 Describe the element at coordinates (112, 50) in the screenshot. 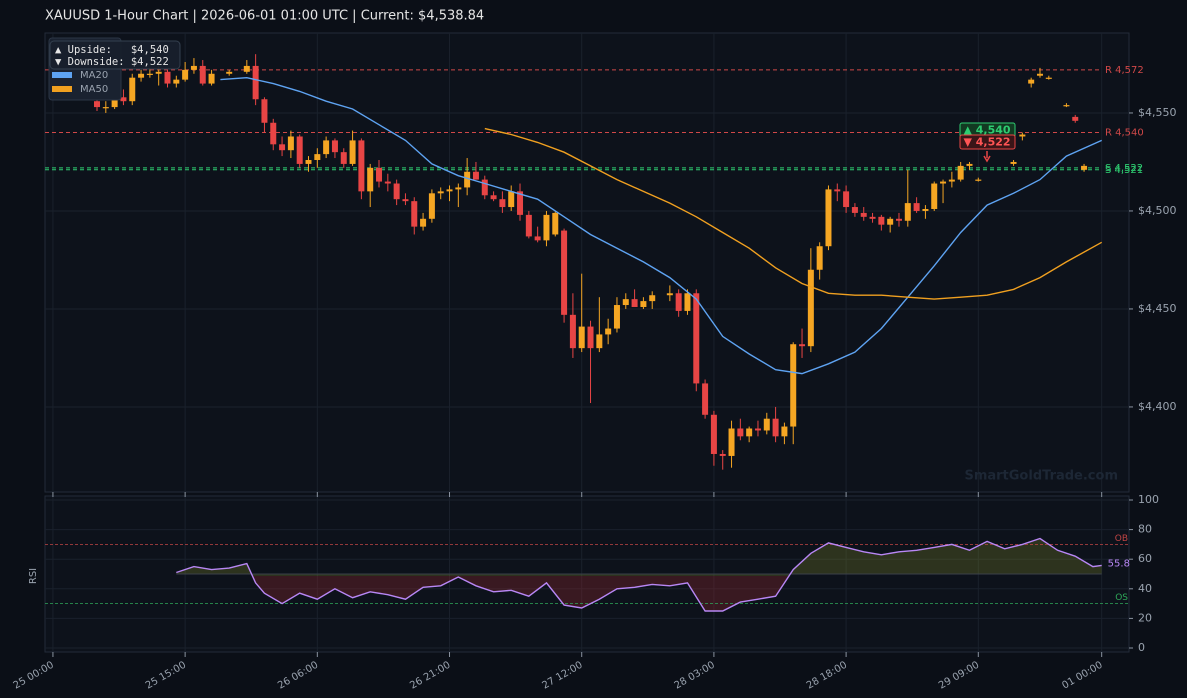

I see `upside-label: ▲ Upside: $4,540` at that location.